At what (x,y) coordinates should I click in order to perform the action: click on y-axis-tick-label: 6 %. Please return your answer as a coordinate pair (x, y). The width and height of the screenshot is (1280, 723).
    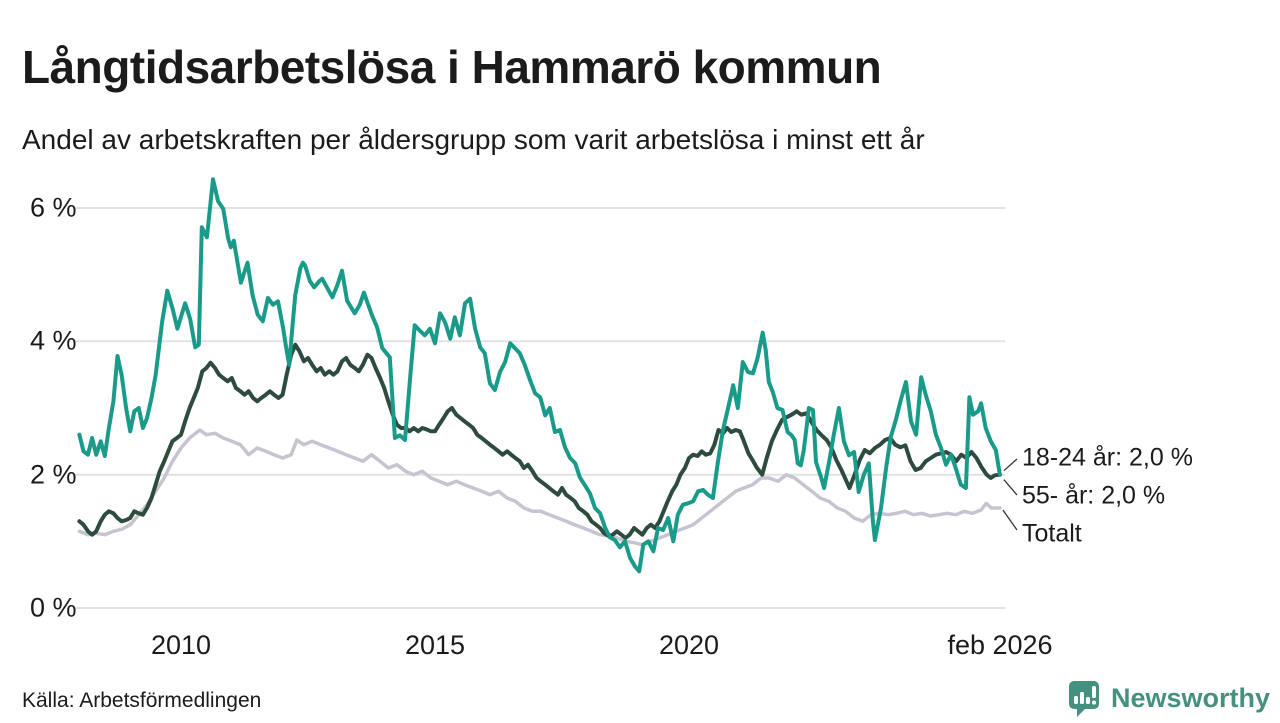
    Looking at the image, I should click on (53, 207).